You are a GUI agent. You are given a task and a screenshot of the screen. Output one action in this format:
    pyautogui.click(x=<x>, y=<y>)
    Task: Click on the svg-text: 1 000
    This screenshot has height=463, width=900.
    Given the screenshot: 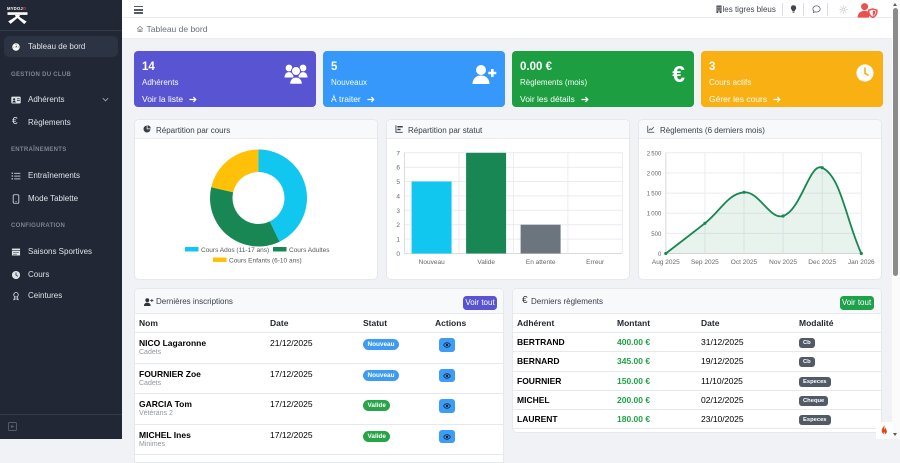 What is the action you would take?
    pyautogui.click(x=654, y=215)
    